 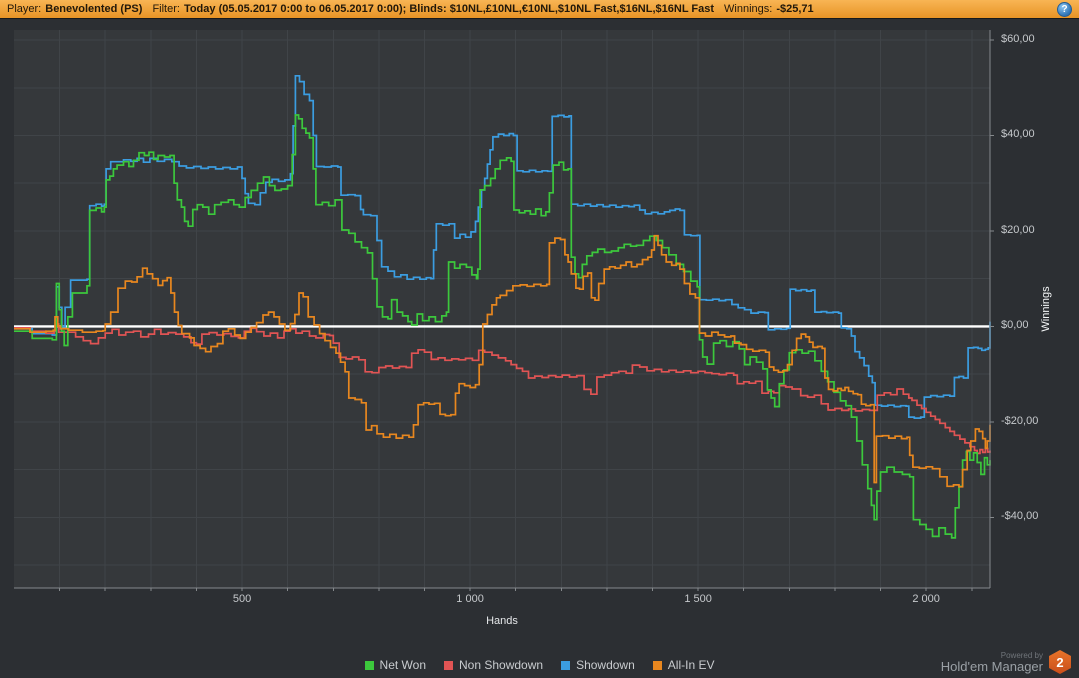 I want to click on legend-item-non-showdown: Non Showdown, so click(x=493, y=665).